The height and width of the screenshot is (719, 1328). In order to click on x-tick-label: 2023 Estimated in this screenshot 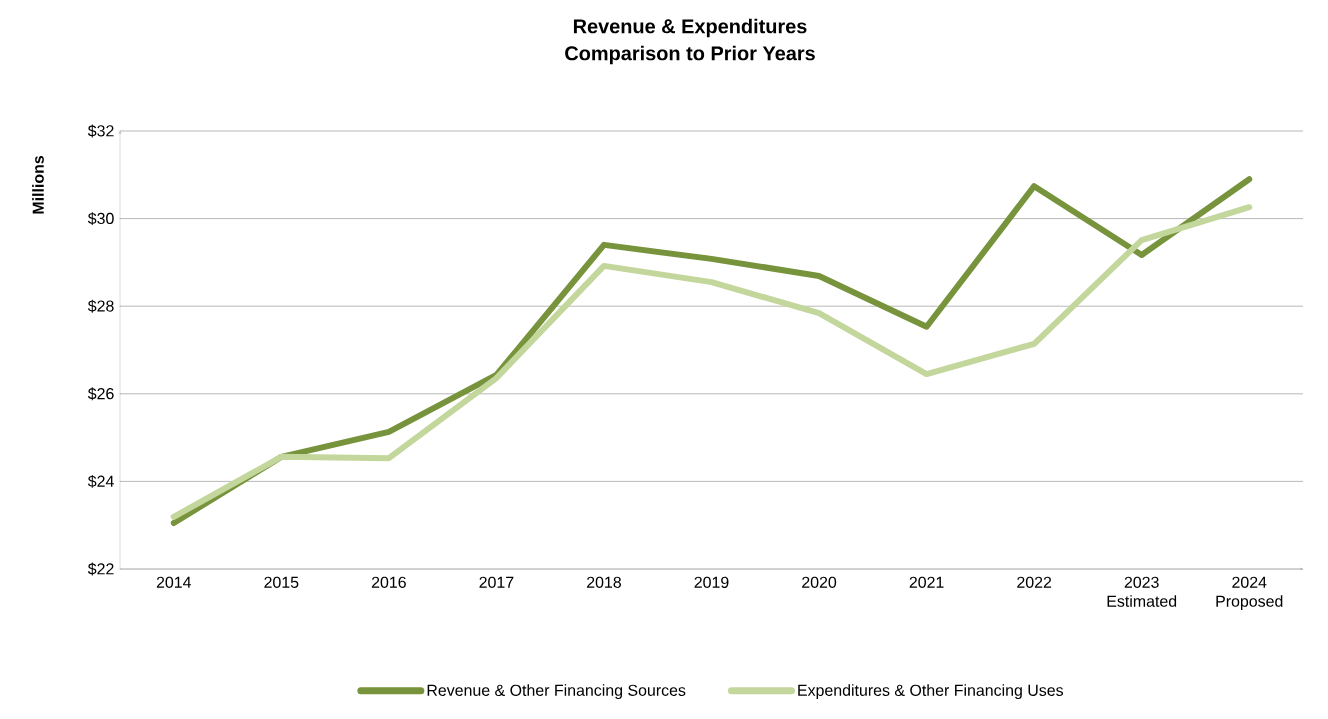, I will do `click(1142, 591)`.